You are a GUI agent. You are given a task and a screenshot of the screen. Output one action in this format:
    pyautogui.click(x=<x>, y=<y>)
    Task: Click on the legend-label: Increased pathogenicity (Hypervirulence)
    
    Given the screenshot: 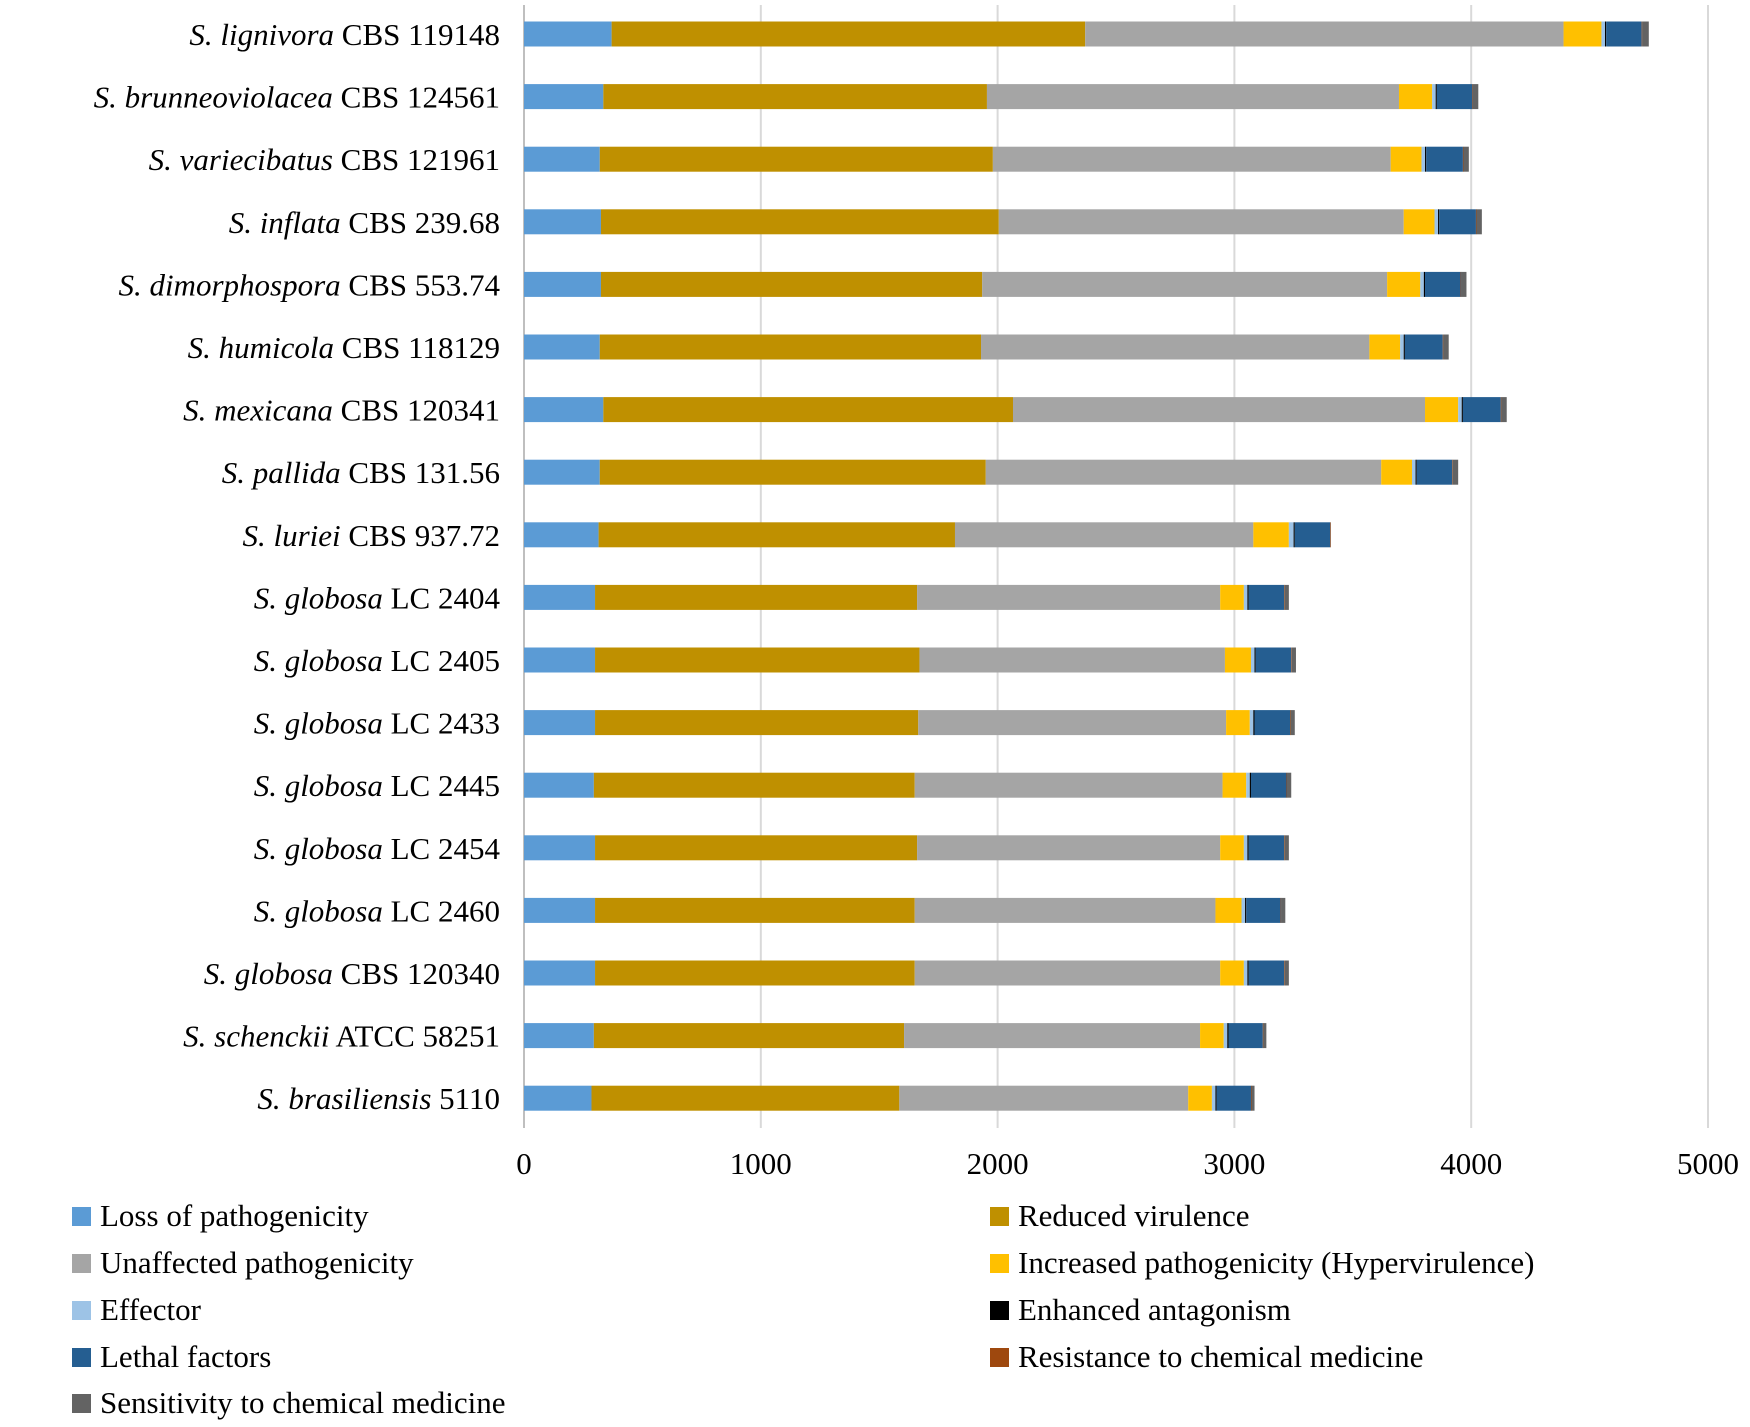 What is the action you would take?
    pyautogui.click(x=1276, y=1262)
    